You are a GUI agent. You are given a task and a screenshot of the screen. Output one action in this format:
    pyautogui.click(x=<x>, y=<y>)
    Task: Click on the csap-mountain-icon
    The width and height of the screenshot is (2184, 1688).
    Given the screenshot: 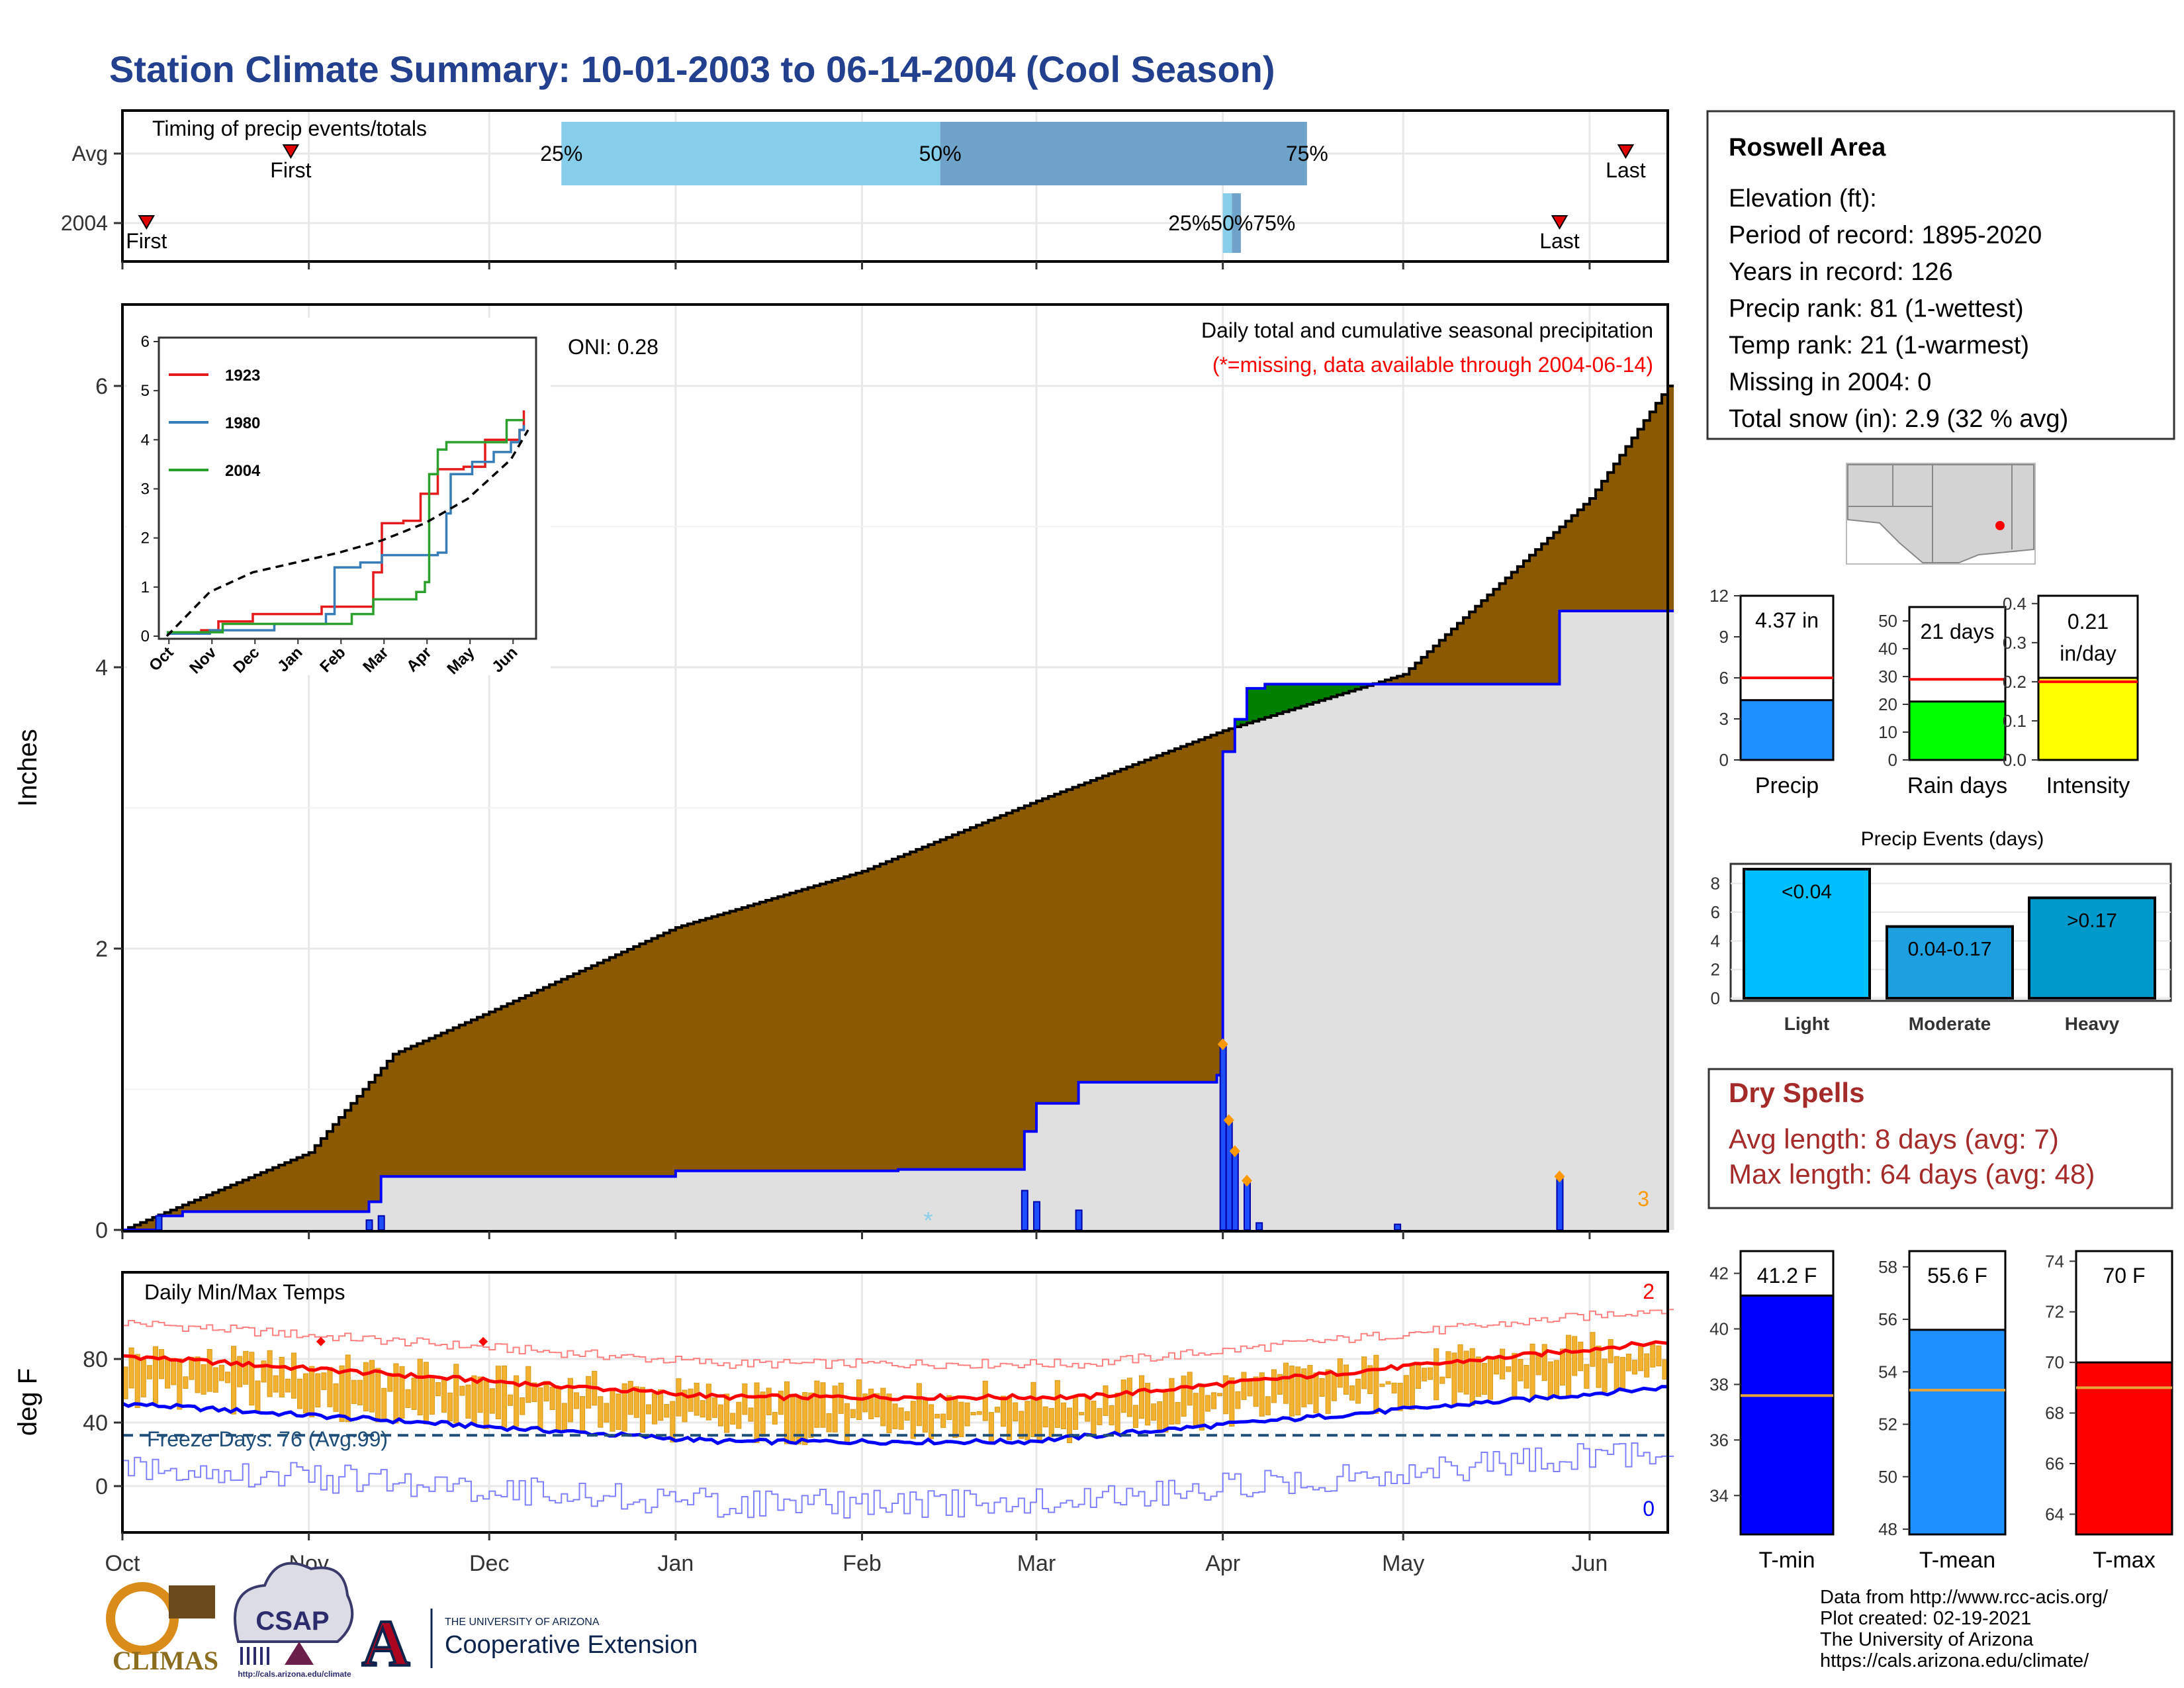 What is the action you would take?
    pyautogui.click(x=299, y=1653)
    